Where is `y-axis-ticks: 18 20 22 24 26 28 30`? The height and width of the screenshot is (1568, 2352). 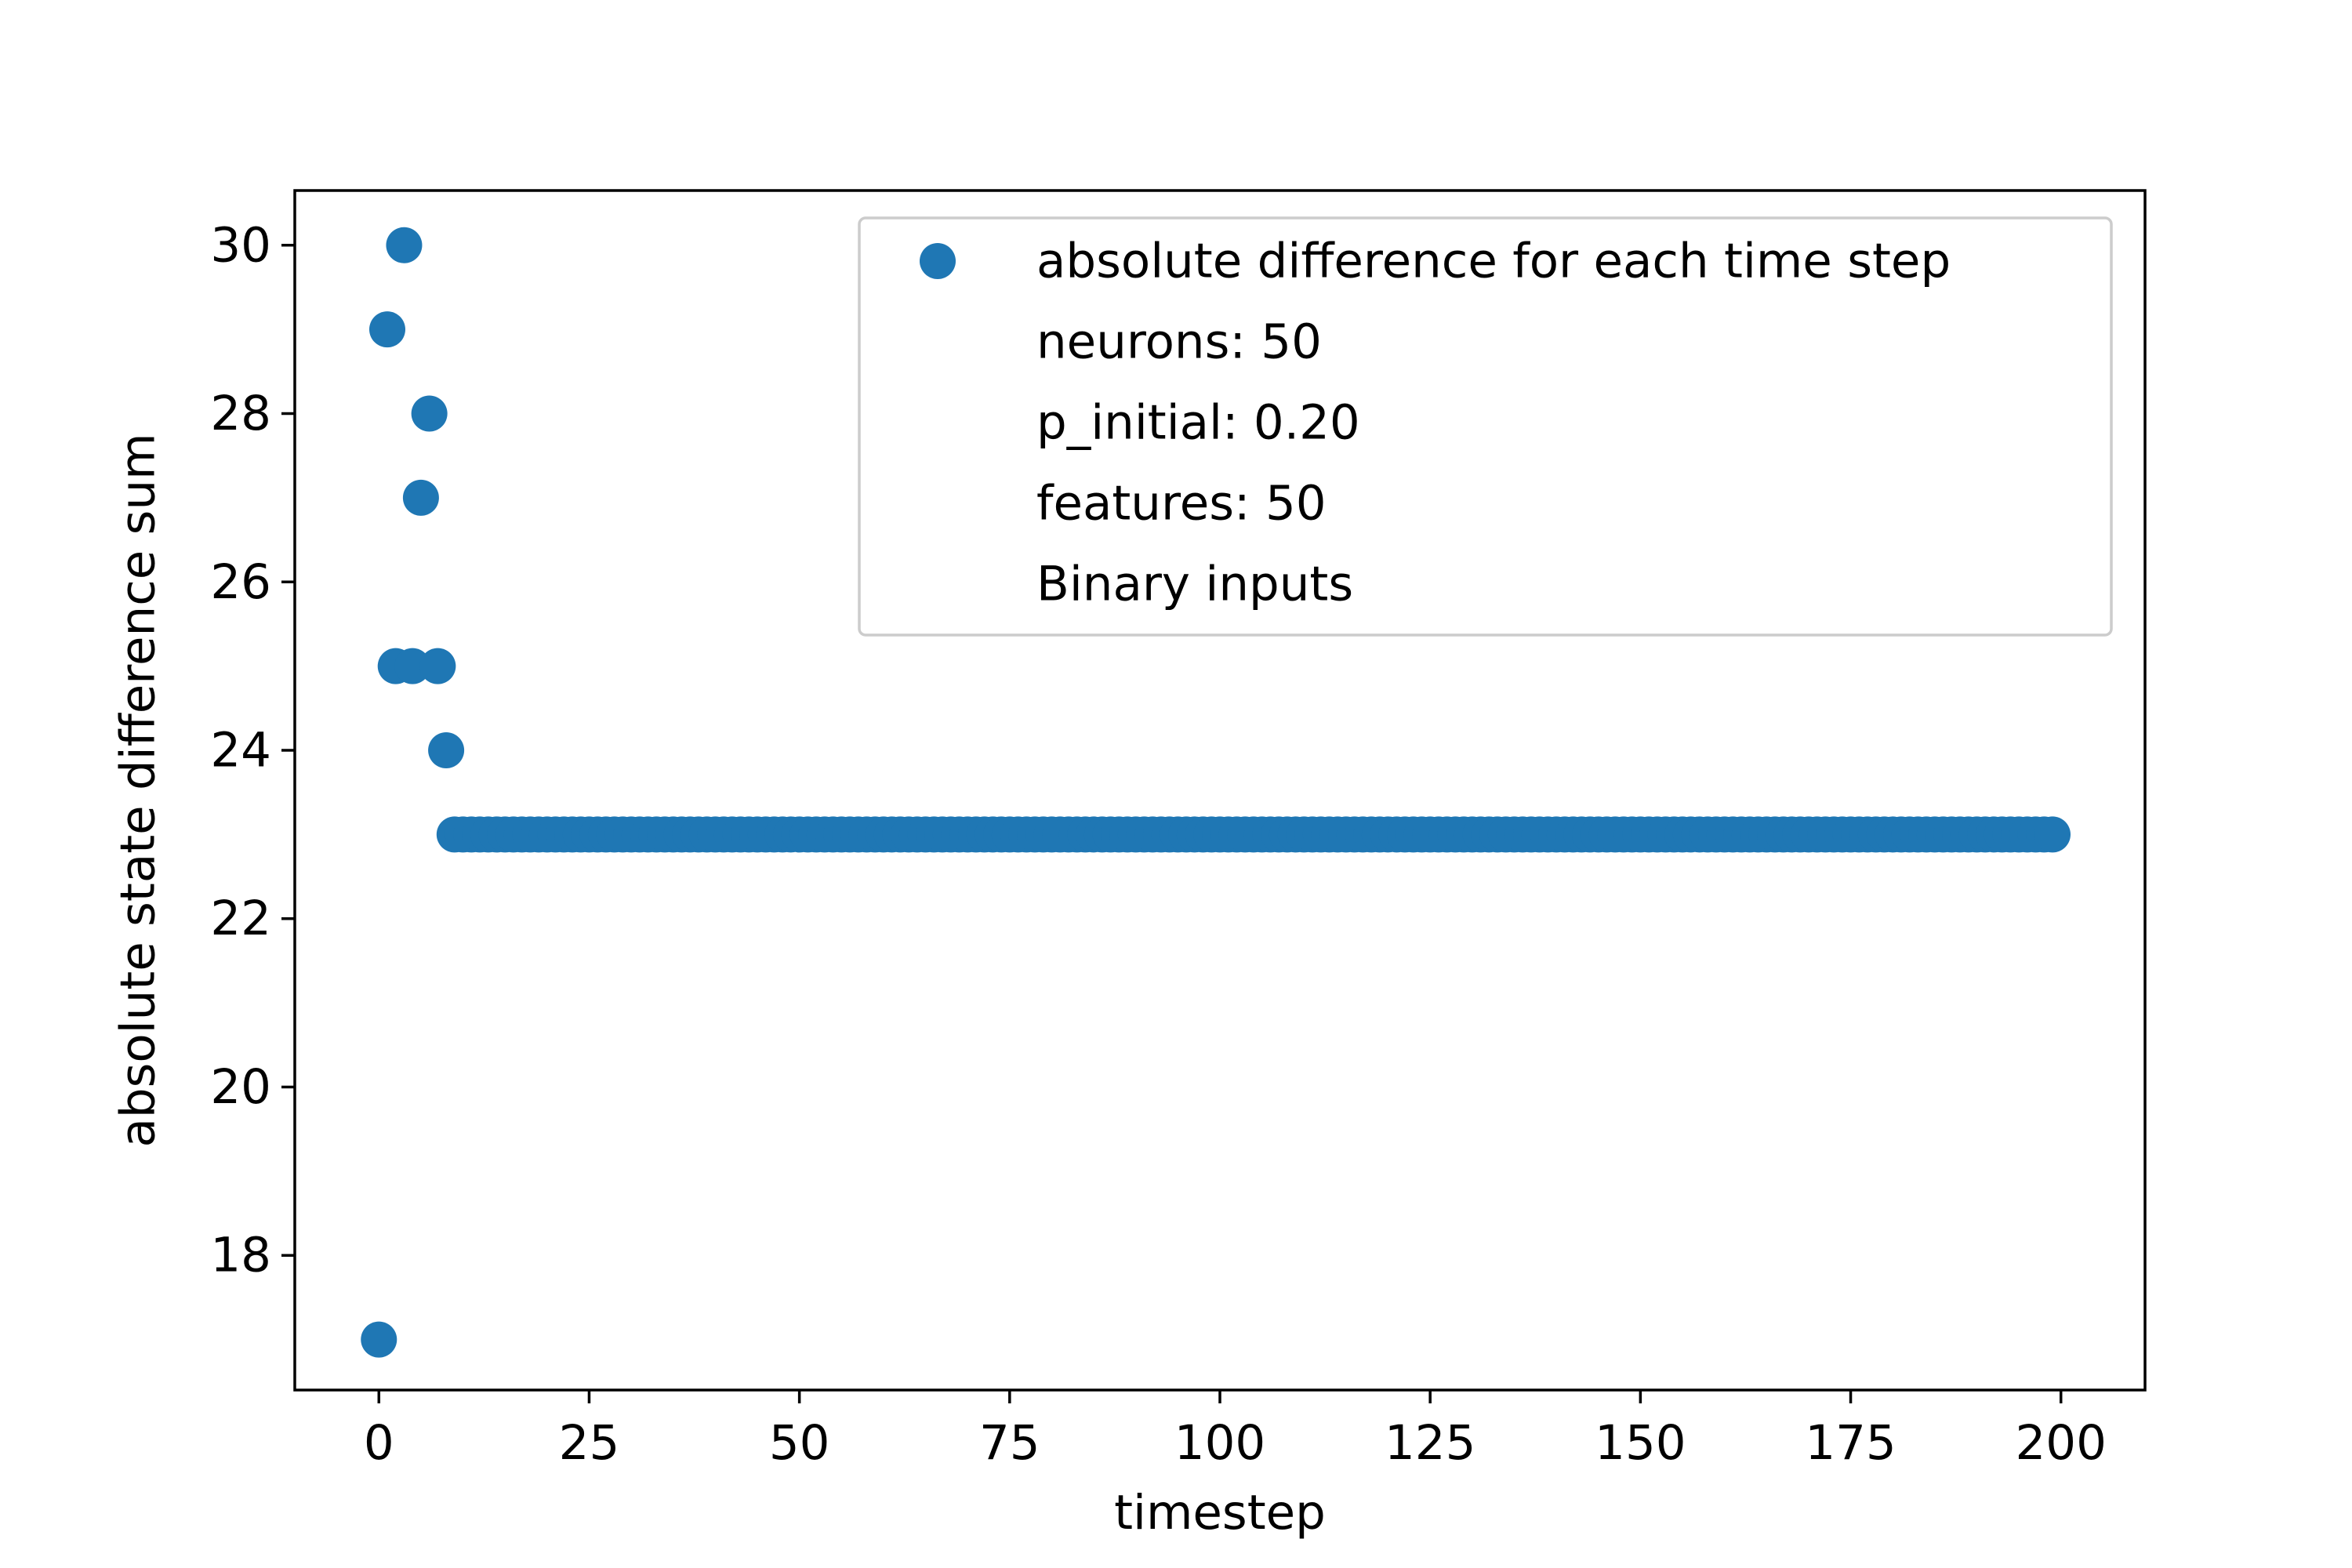 y-axis-ticks: 18 20 22 24 26 28 30 is located at coordinates (252, 750).